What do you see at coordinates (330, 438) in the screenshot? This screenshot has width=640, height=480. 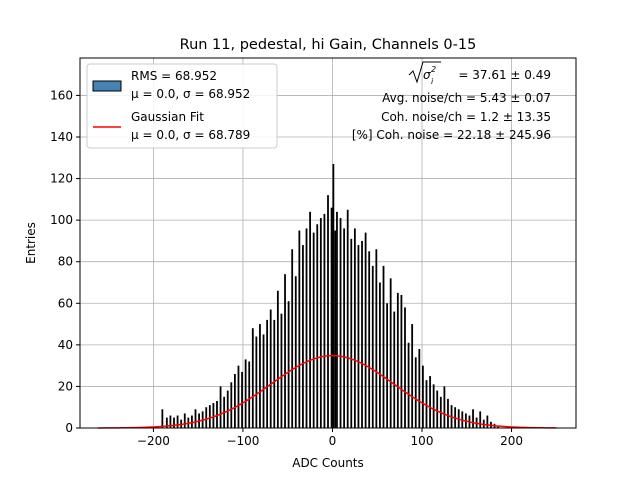 I see `x-axis-ticks: −200 −100 0 100 200` at bounding box center [330, 438].